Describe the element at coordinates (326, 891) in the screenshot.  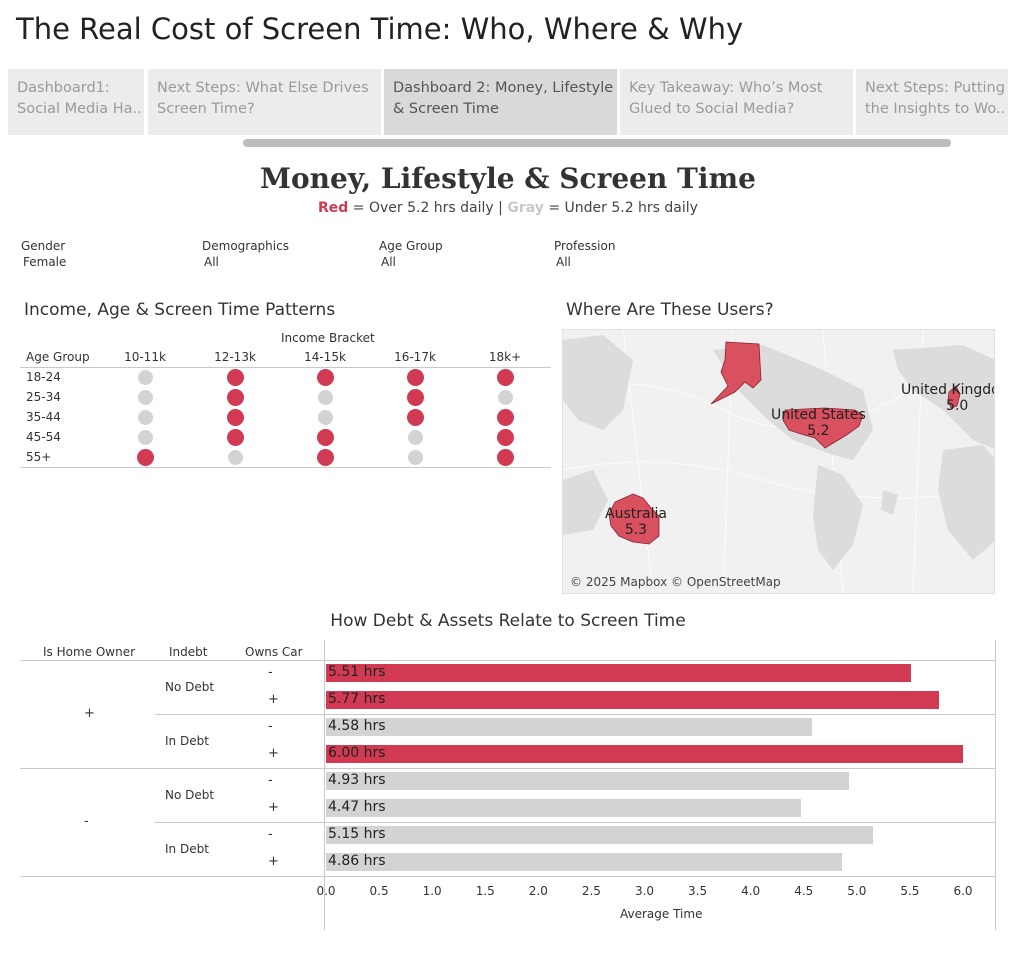
I see `x-tick-label: 0.0` at that location.